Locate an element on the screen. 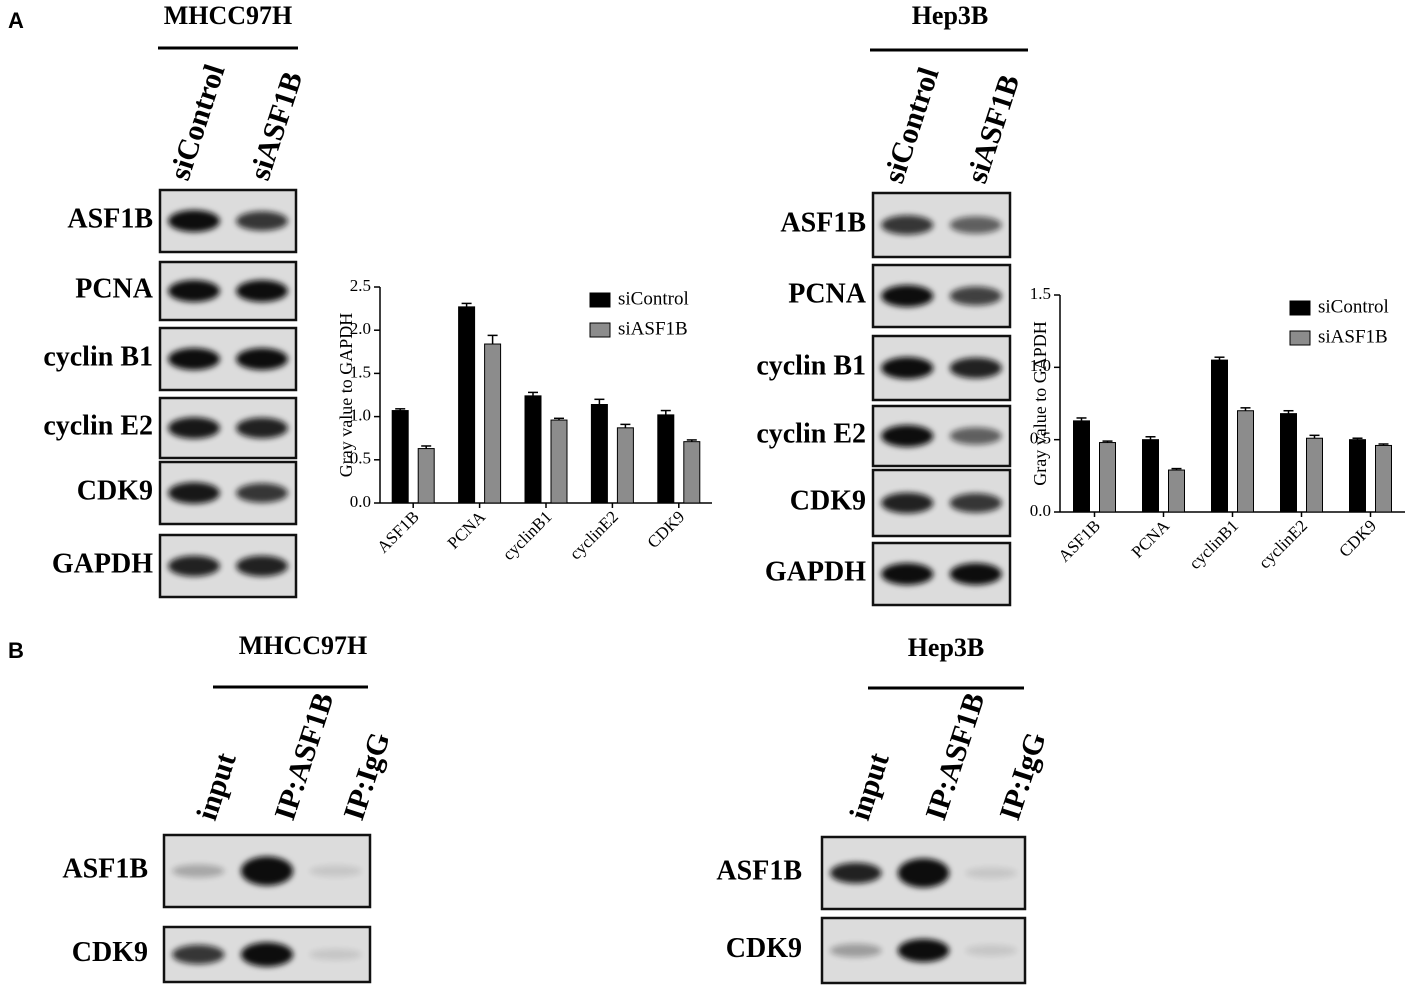  panel-label: B is located at coordinates (16, 650).